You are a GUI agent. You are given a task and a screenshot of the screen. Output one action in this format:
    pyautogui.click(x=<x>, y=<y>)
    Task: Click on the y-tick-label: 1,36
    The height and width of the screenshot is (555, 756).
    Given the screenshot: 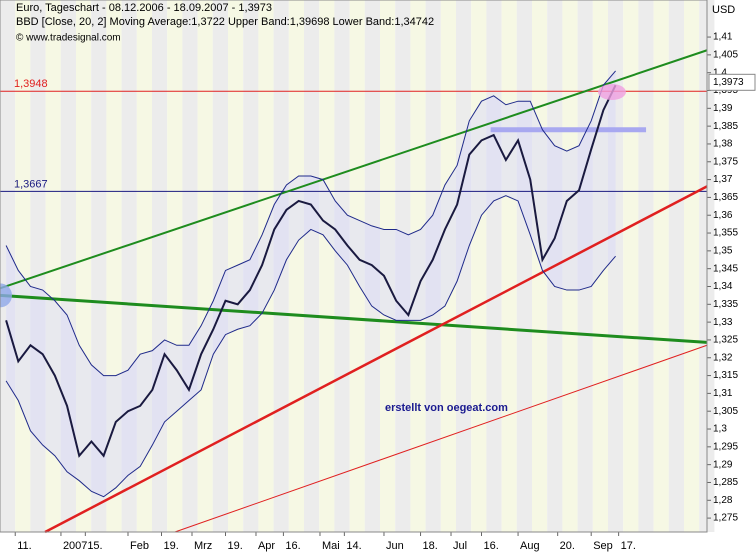 What is the action you would take?
    pyautogui.click(x=723, y=215)
    